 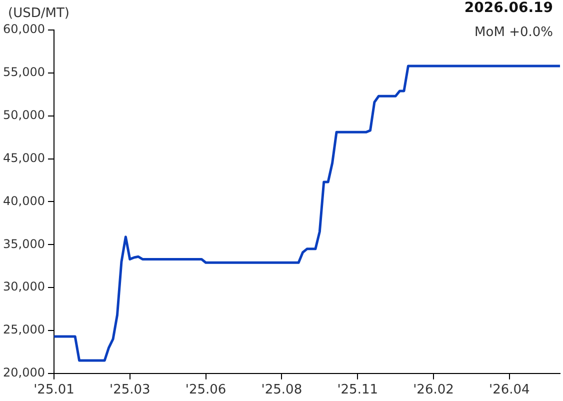 What do you see at coordinates (23, 72) in the screenshot?
I see `y-tick-label: 55,000` at bounding box center [23, 72].